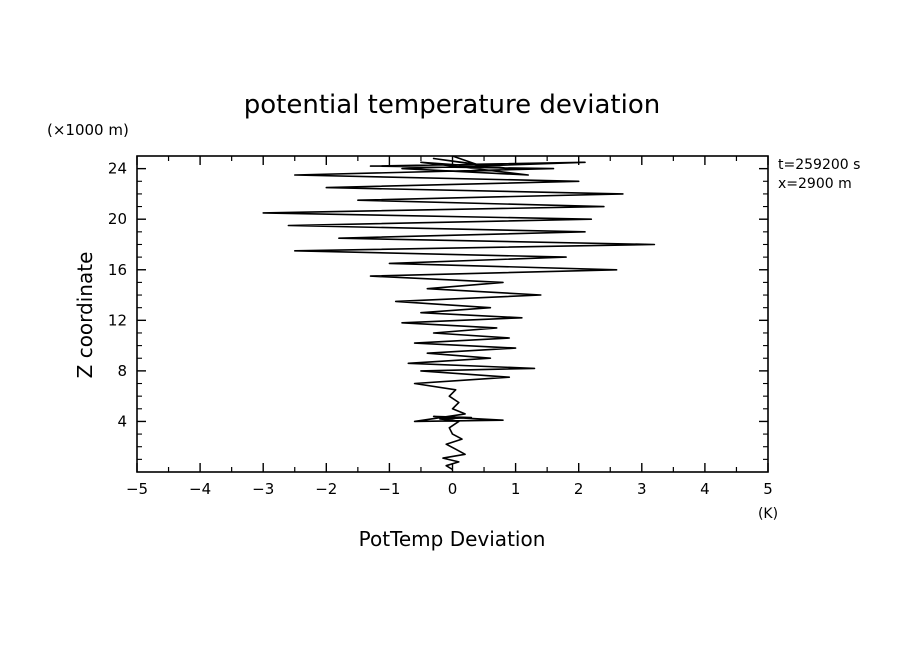 The height and width of the screenshot is (654, 904). What do you see at coordinates (85, 315) in the screenshot?
I see `y-axis-label: Z coordinate` at bounding box center [85, 315].